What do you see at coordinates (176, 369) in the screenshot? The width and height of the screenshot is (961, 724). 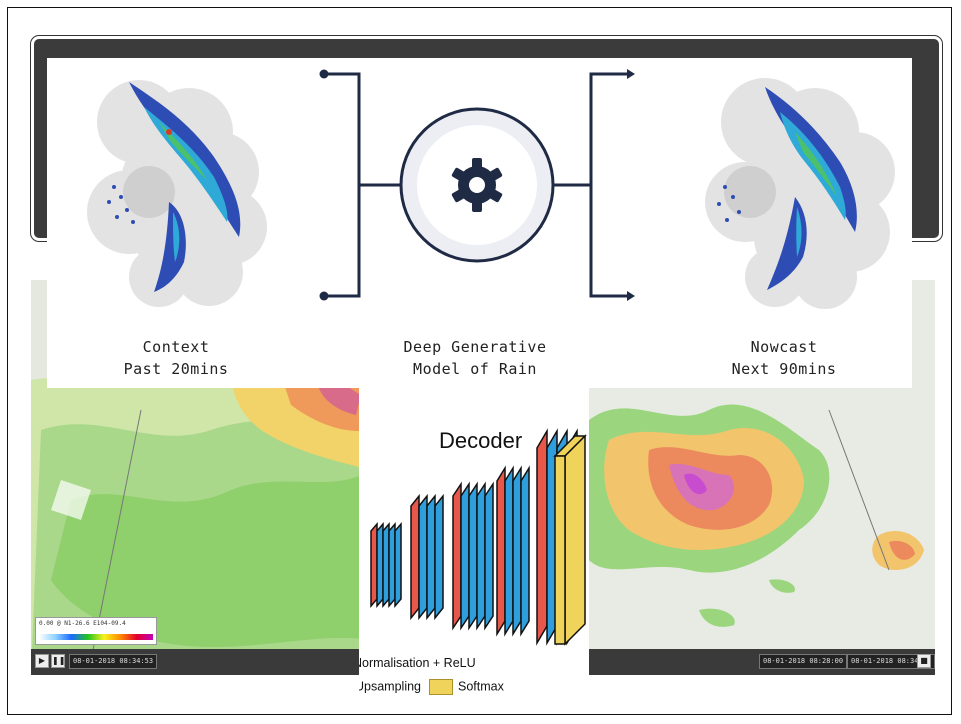 I see `context-subtitle: Past 20mins` at bounding box center [176, 369].